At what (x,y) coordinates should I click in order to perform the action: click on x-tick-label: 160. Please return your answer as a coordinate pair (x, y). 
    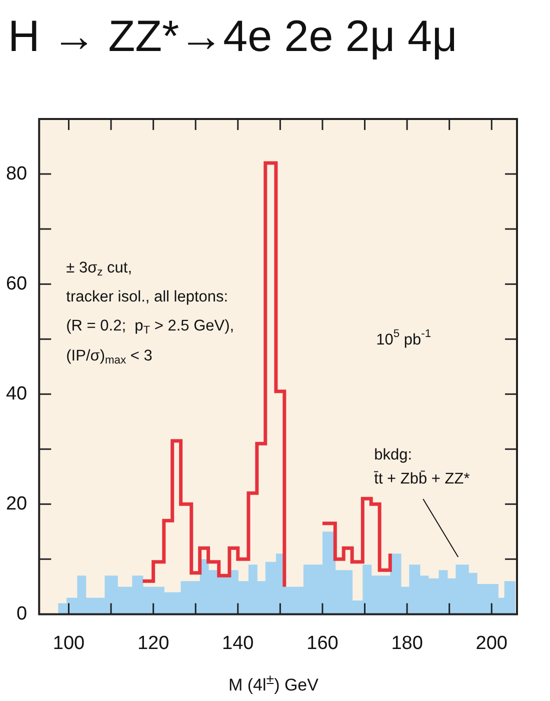
    Looking at the image, I should click on (322, 643).